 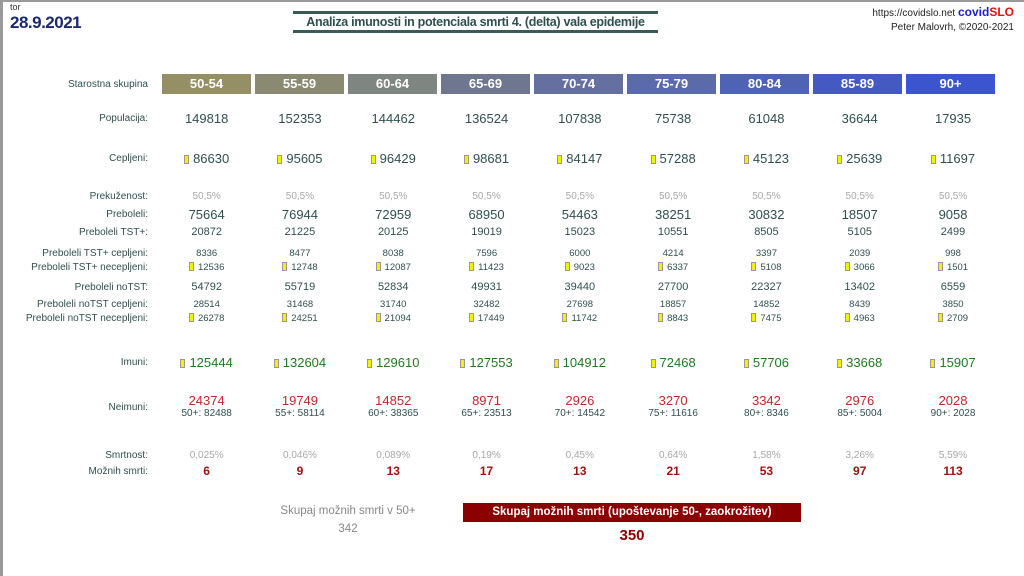 I want to click on age-group-header: 65-69, so click(x=485, y=84).